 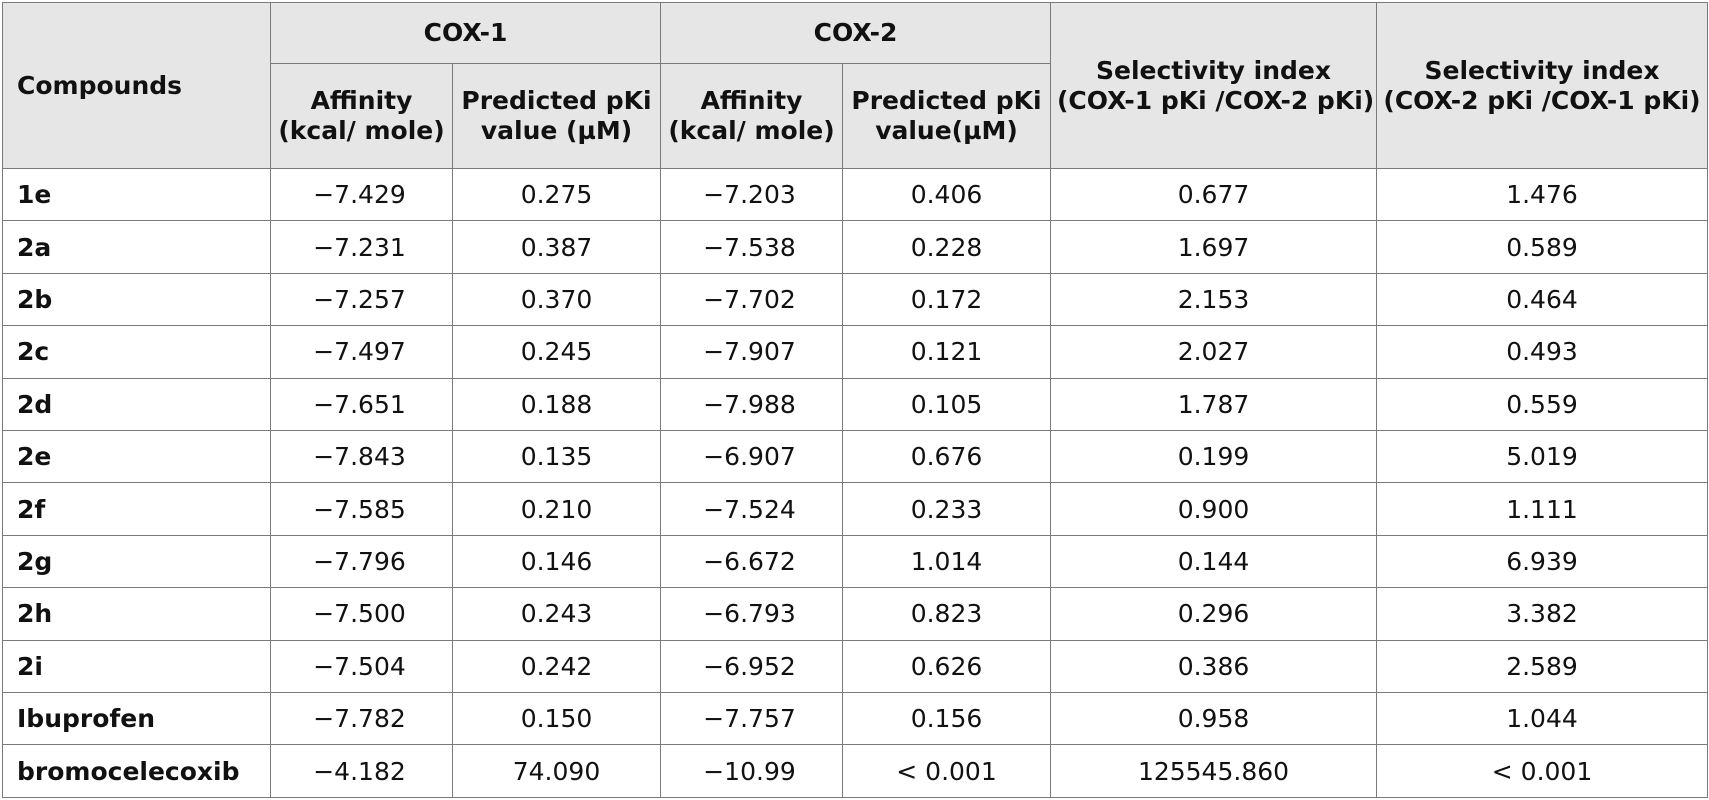 I want to click on header-cox2-pki-line2: value(µM), so click(x=946, y=130).